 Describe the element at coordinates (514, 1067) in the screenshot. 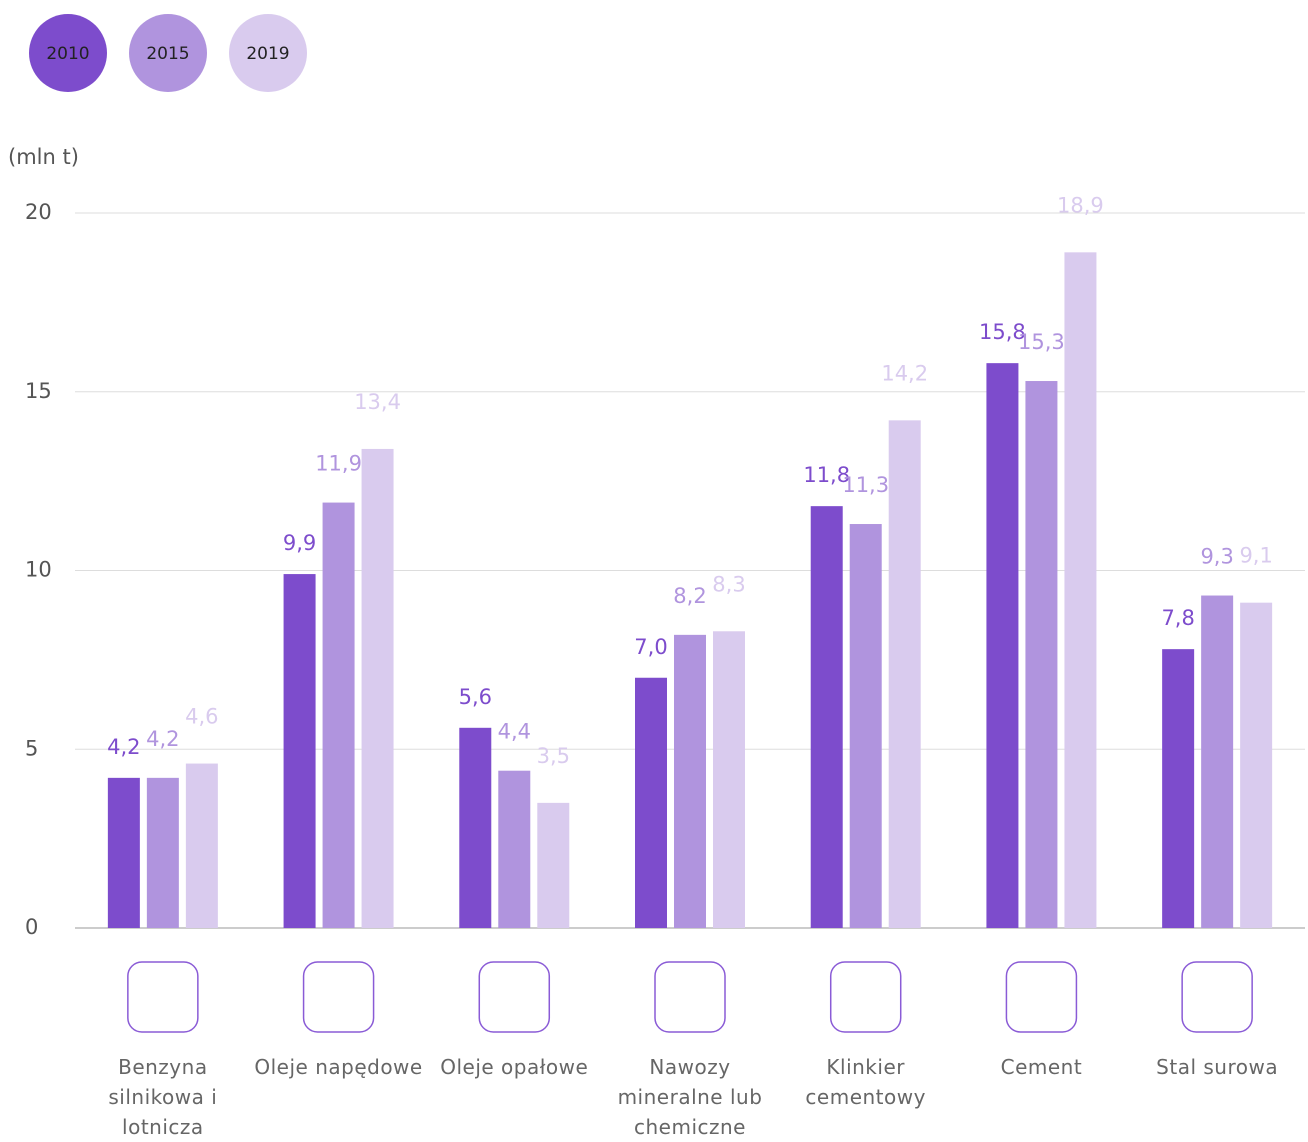

I see `x-tick-label: Oleje opałowe` at that location.